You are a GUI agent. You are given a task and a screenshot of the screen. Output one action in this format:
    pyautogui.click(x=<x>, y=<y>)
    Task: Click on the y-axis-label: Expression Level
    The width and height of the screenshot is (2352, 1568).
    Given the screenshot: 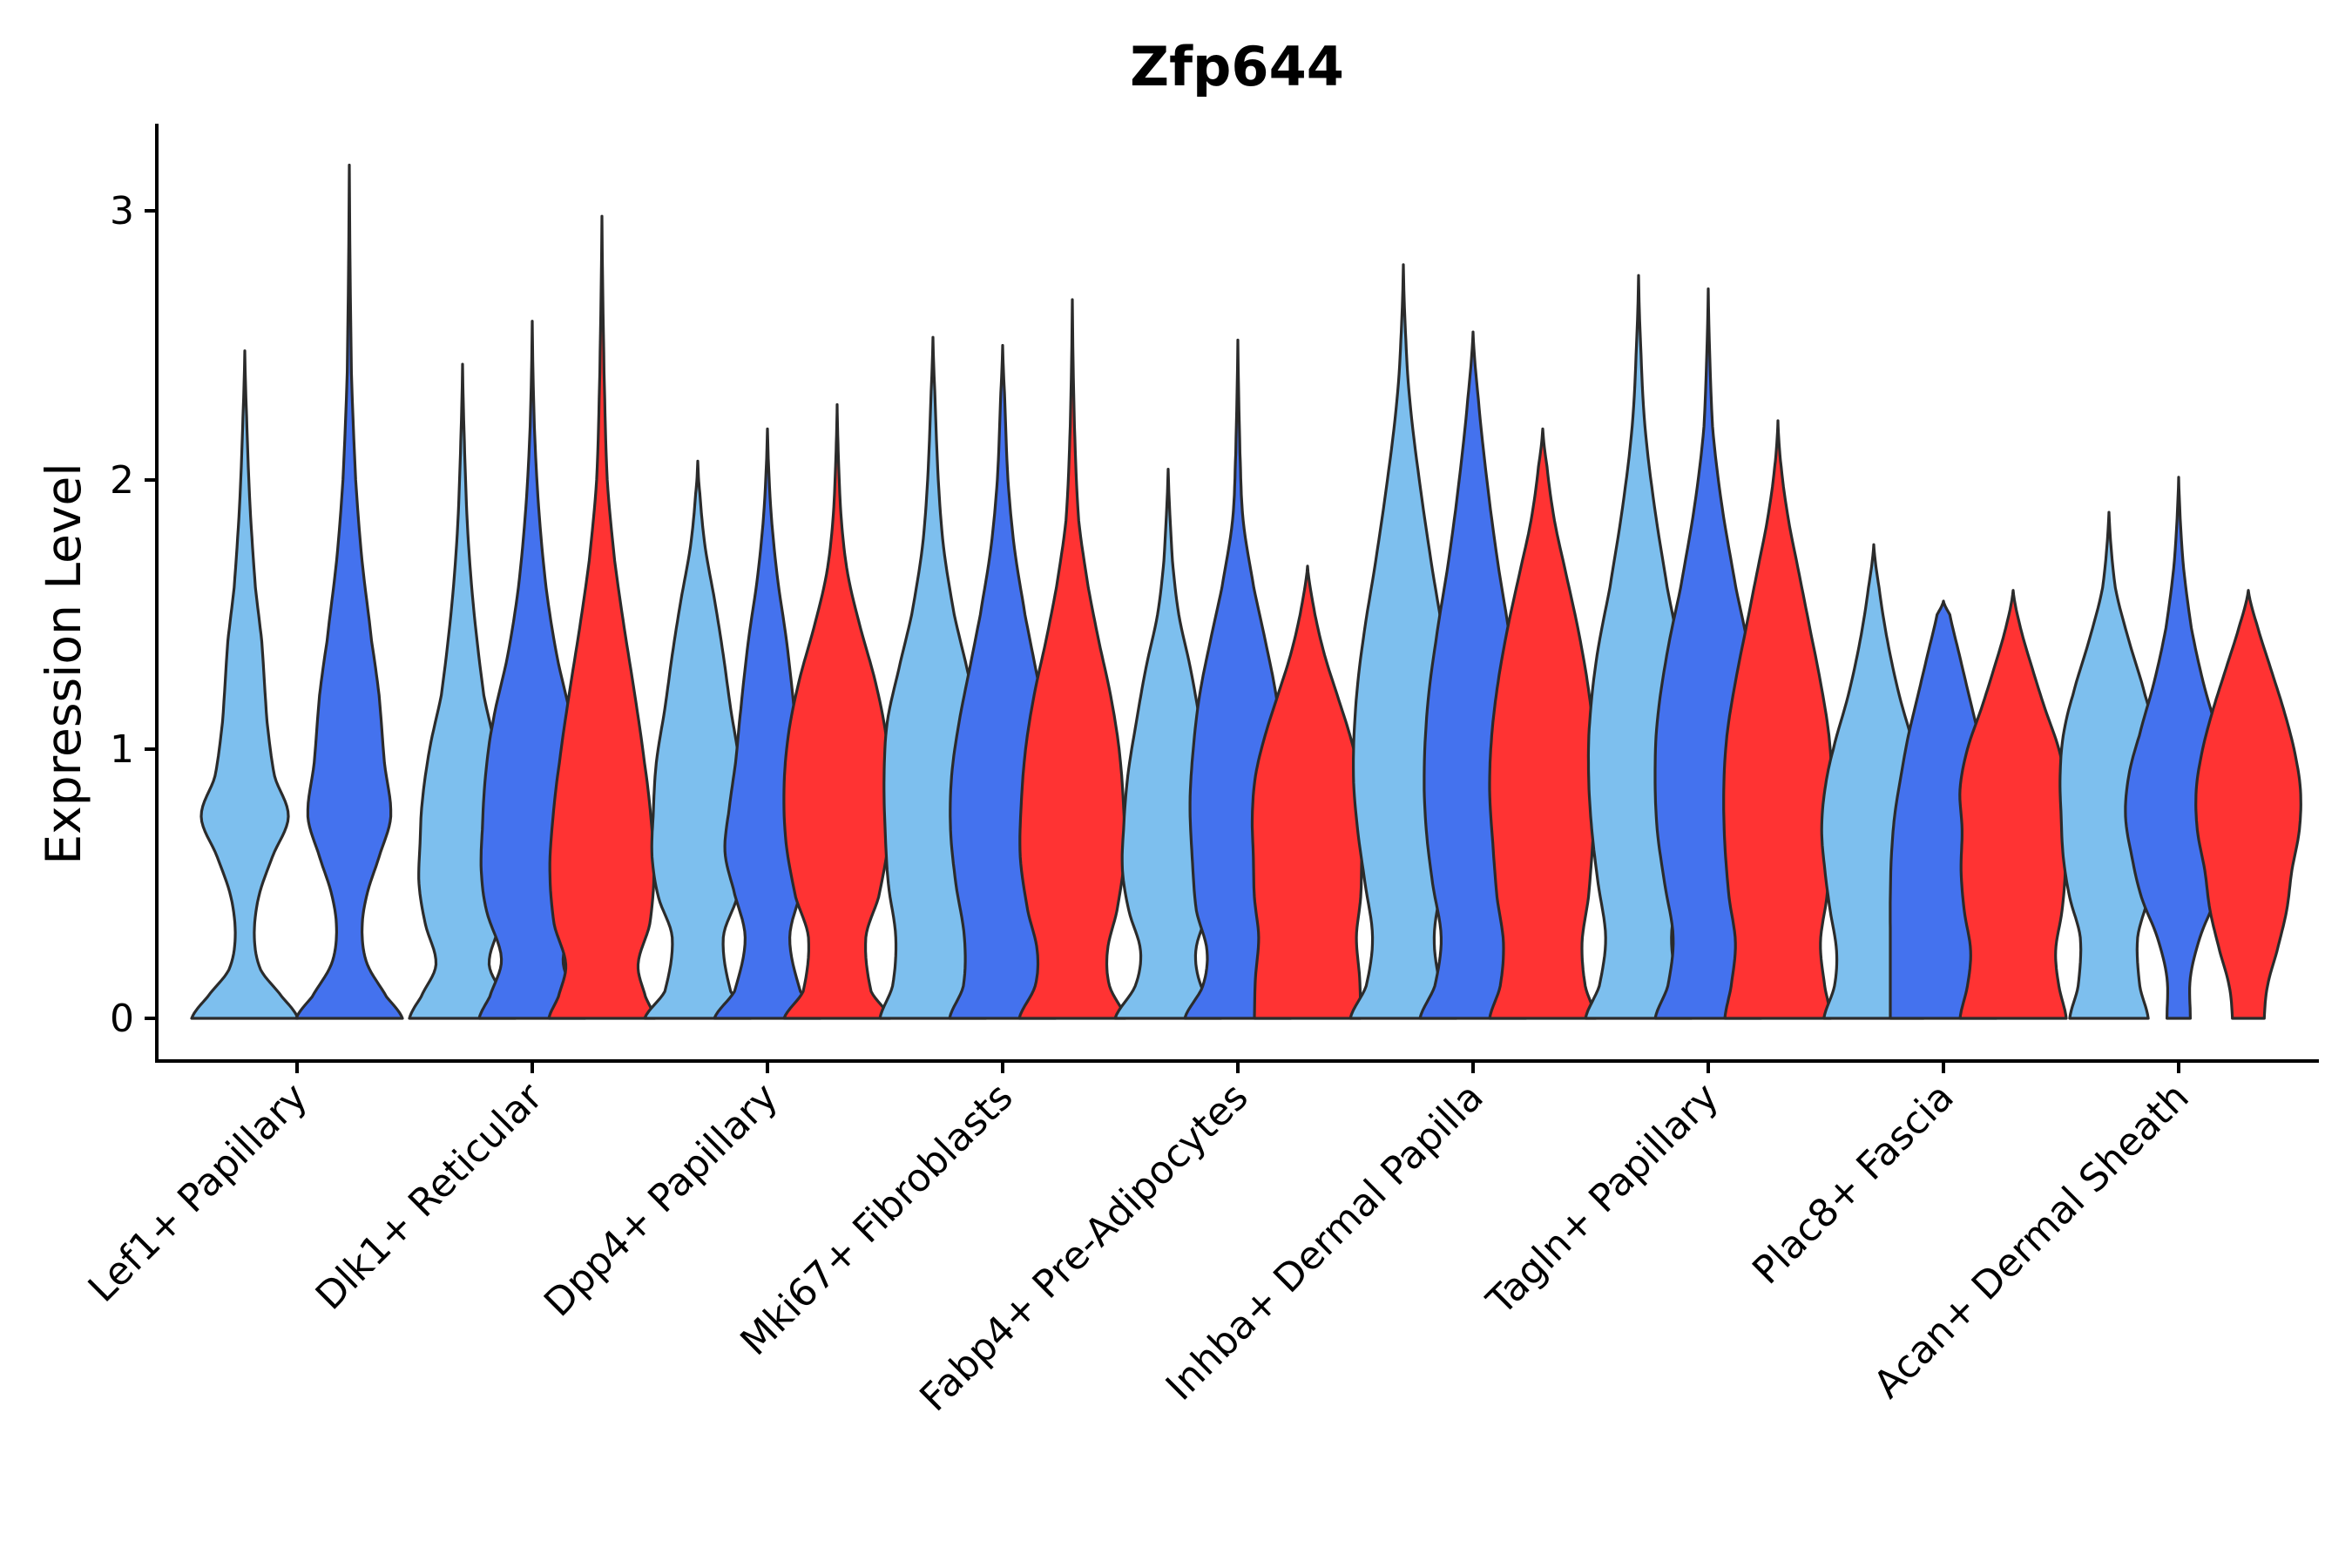 What is the action you would take?
    pyautogui.click(x=64, y=663)
    